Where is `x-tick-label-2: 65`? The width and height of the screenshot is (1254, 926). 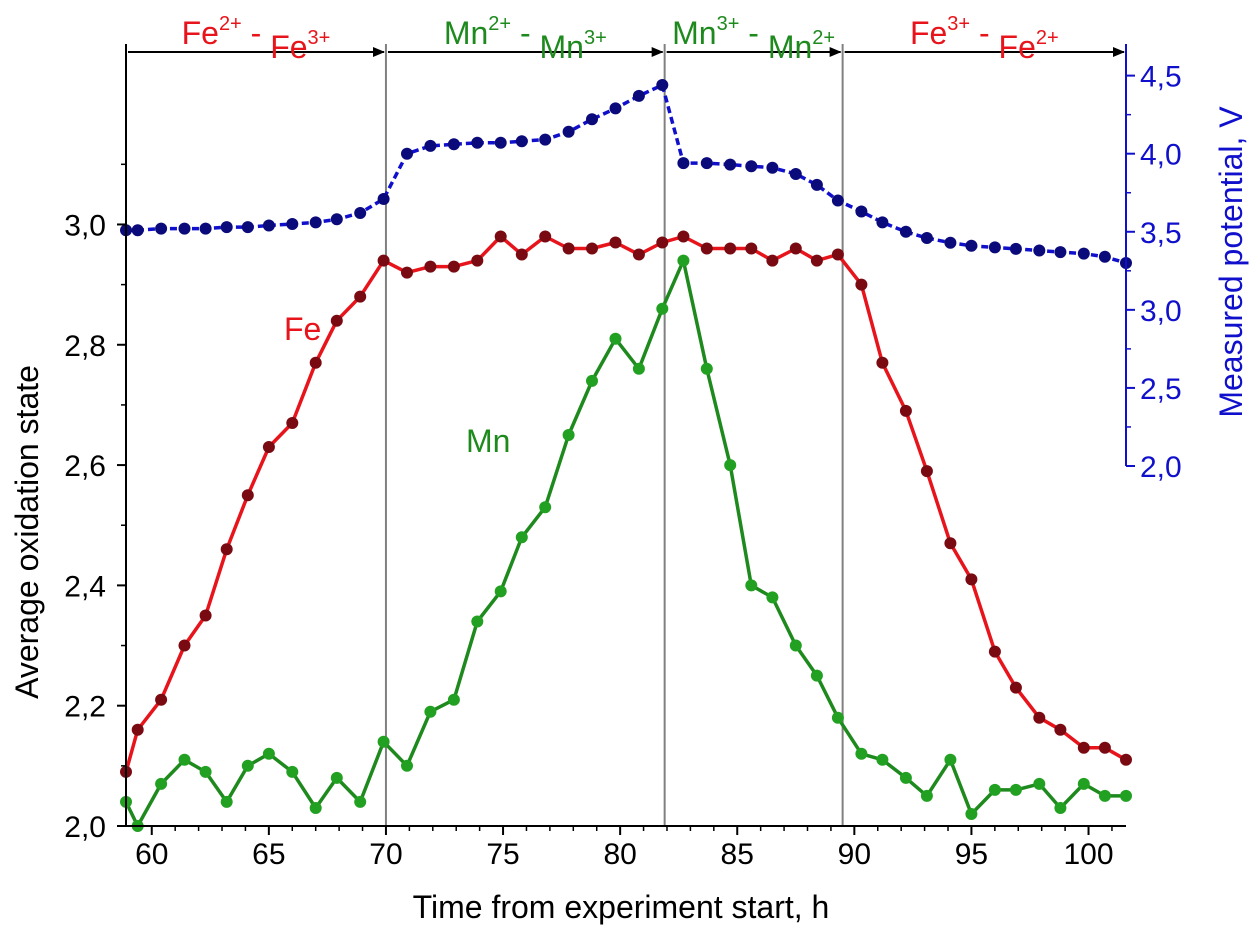 x-tick-label-2: 65 is located at coordinates (268, 854).